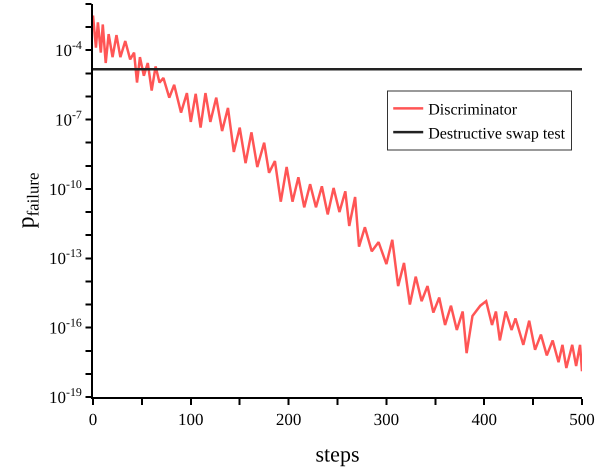  What do you see at coordinates (93, 420) in the screenshot?
I see `x-tick-label: 0` at bounding box center [93, 420].